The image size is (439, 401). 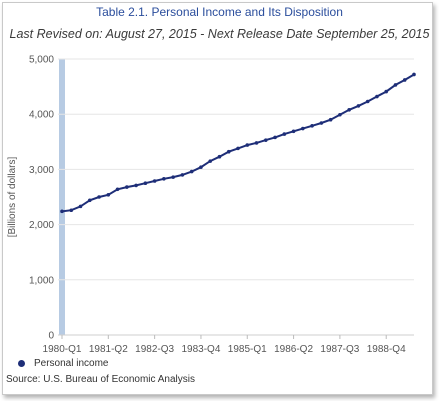 What do you see at coordinates (41, 170) in the screenshot?
I see `y-tick-label: 3,000` at bounding box center [41, 170].